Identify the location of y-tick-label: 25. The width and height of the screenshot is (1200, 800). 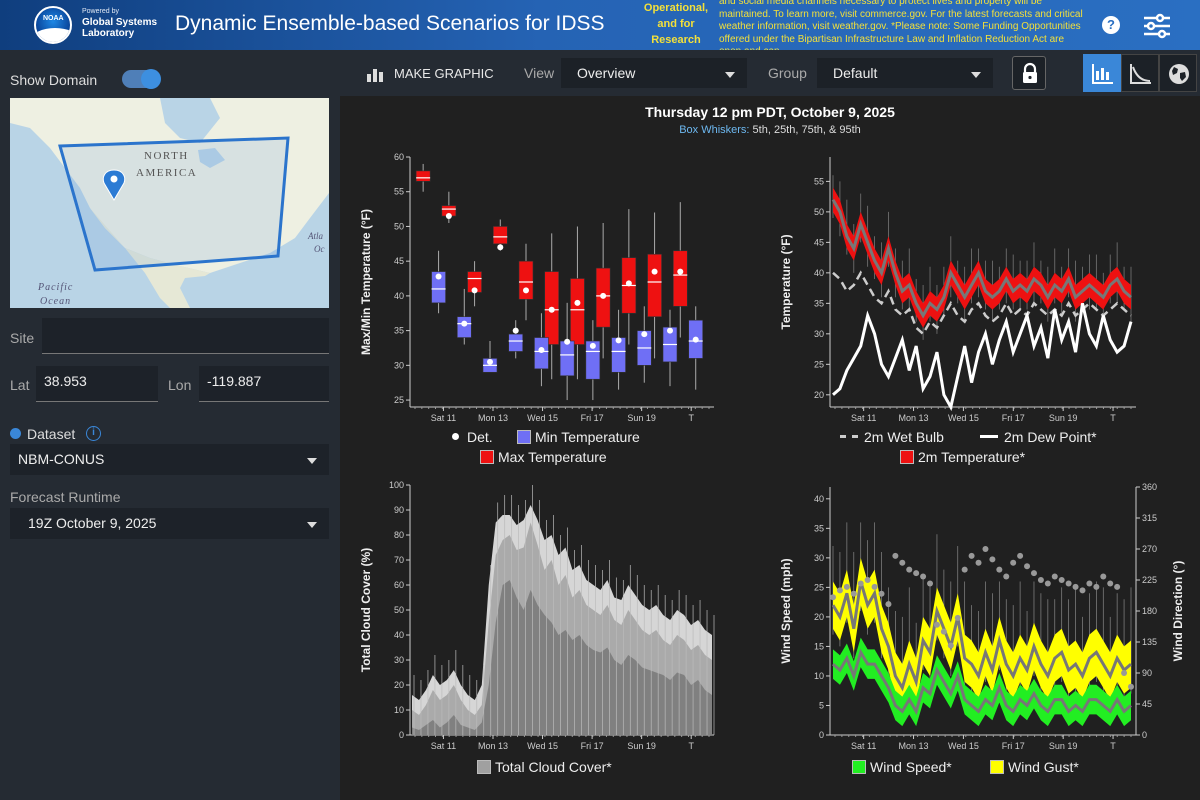
(819, 364).